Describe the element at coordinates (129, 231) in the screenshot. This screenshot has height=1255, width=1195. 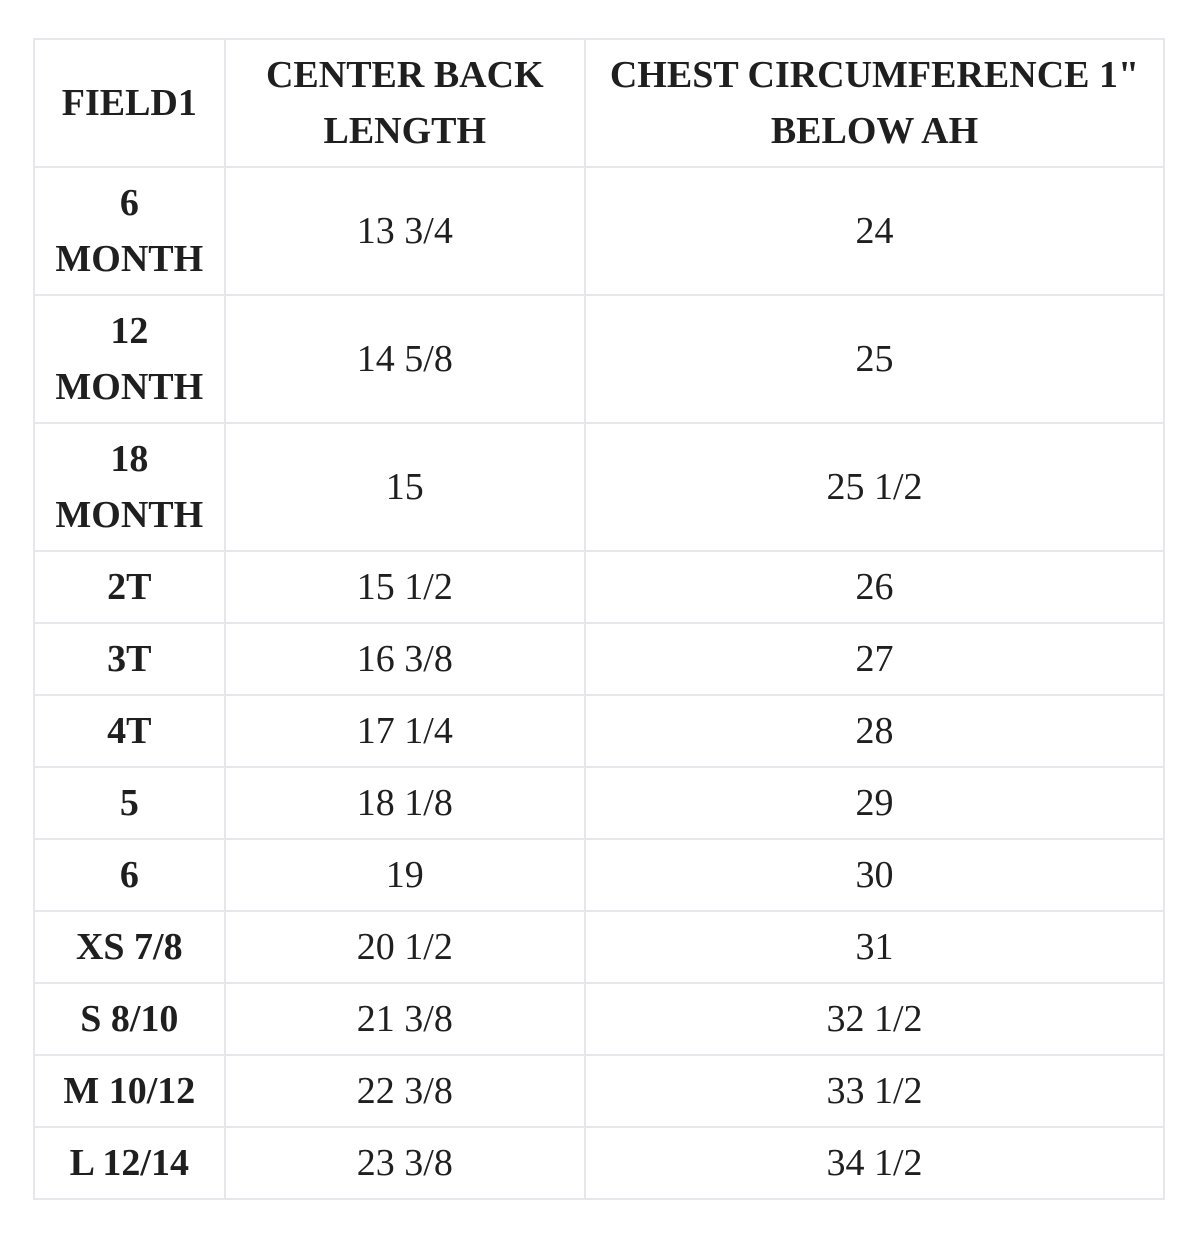
I see `size-cell: 6 MONTH` at that location.